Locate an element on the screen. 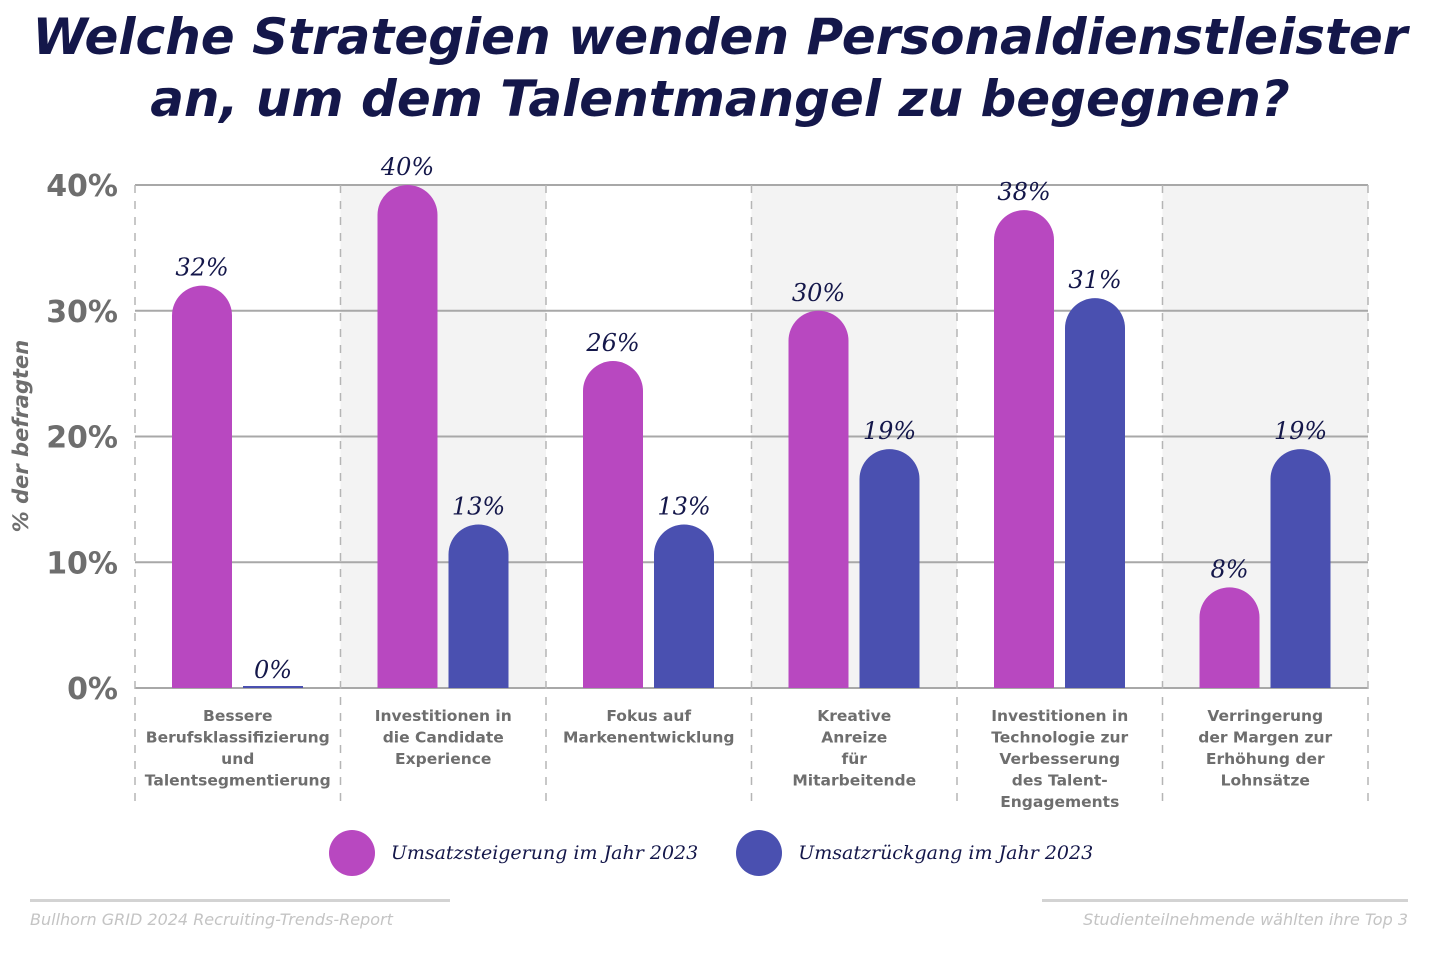  x-category-label: Talentsegmentierung is located at coordinates (238, 781).